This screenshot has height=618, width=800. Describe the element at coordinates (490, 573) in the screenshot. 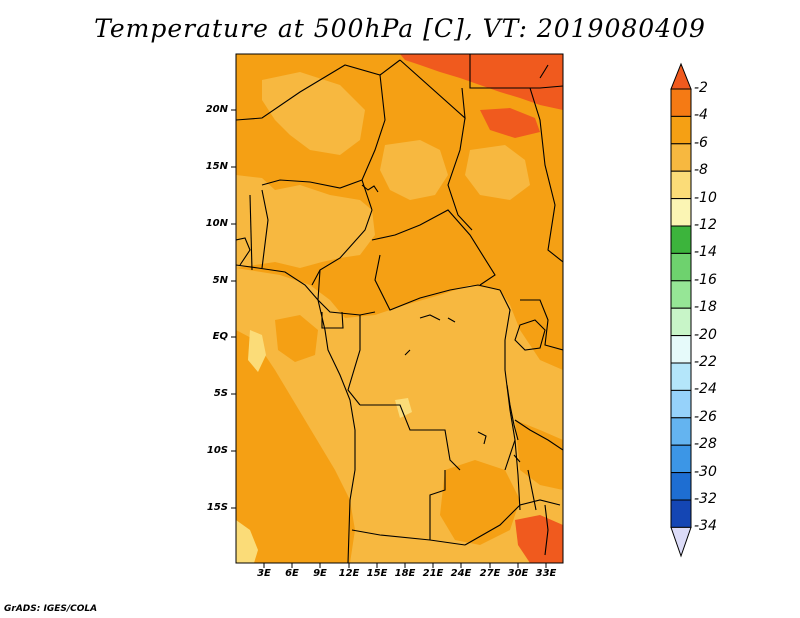

I see `lon-label-27e: 27E` at that location.